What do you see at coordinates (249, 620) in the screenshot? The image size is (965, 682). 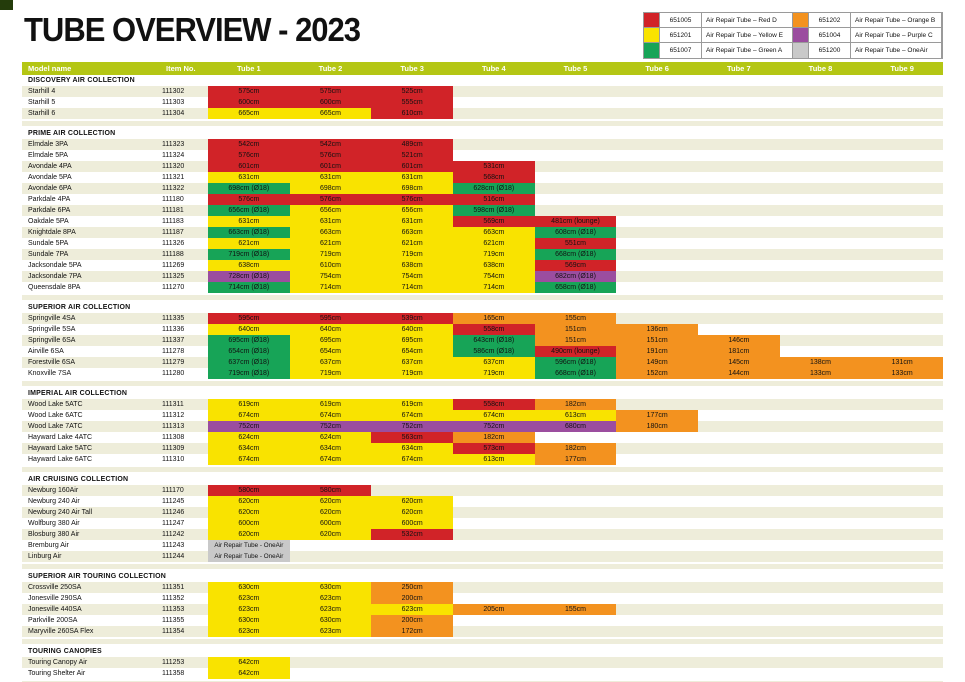 I see `tube-cell: 630cm` at bounding box center [249, 620].